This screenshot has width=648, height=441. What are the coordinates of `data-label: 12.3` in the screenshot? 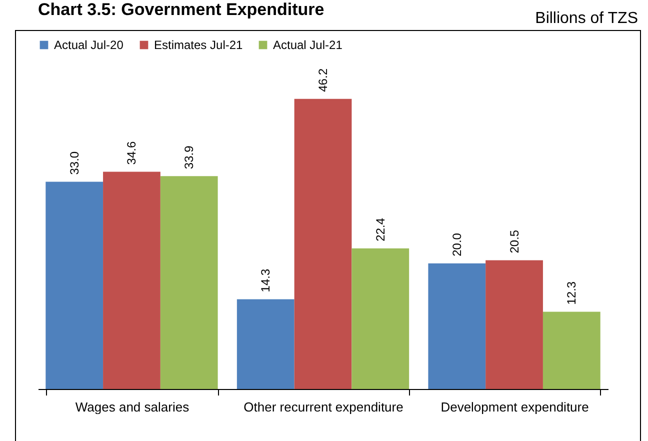 It's located at (571, 293).